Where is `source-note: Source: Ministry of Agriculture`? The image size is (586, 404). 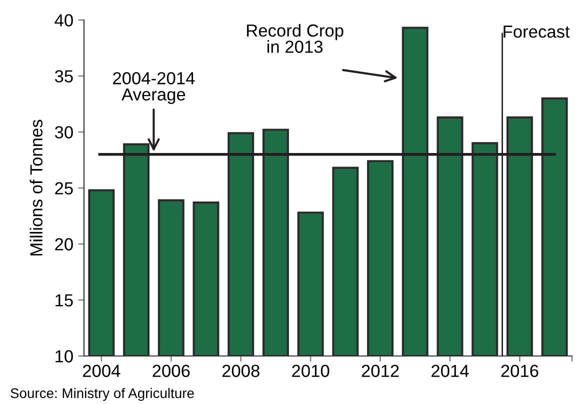 source-note: Source: Ministry of Agriculture is located at coordinates (102, 394).